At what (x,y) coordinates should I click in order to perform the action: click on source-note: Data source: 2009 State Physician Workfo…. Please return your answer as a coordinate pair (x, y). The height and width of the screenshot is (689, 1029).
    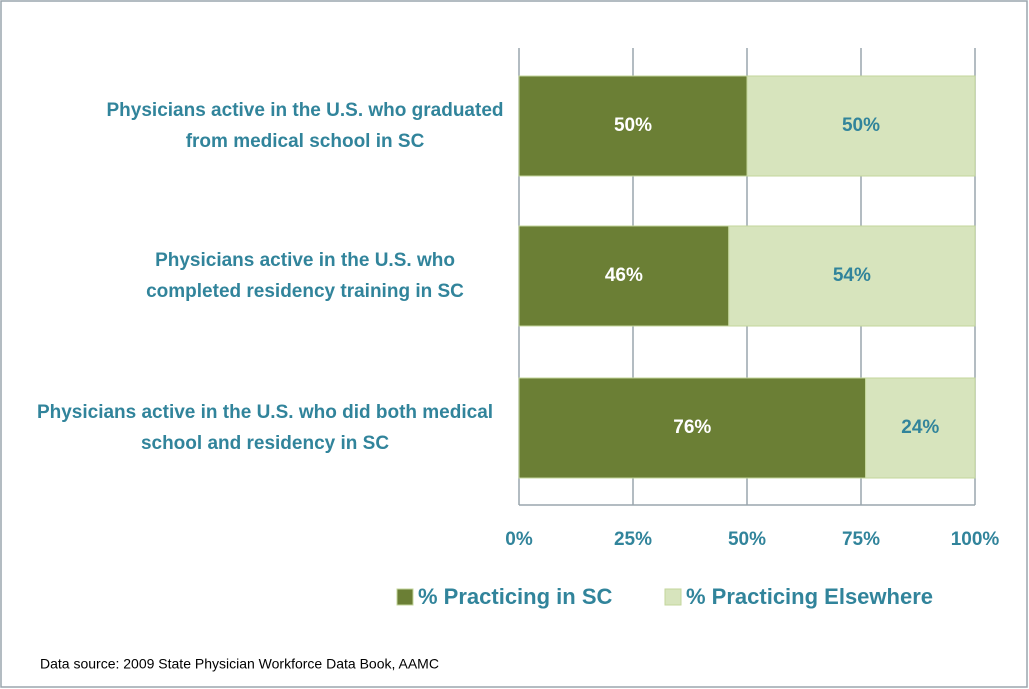
    Looking at the image, I should click on (239, 664).